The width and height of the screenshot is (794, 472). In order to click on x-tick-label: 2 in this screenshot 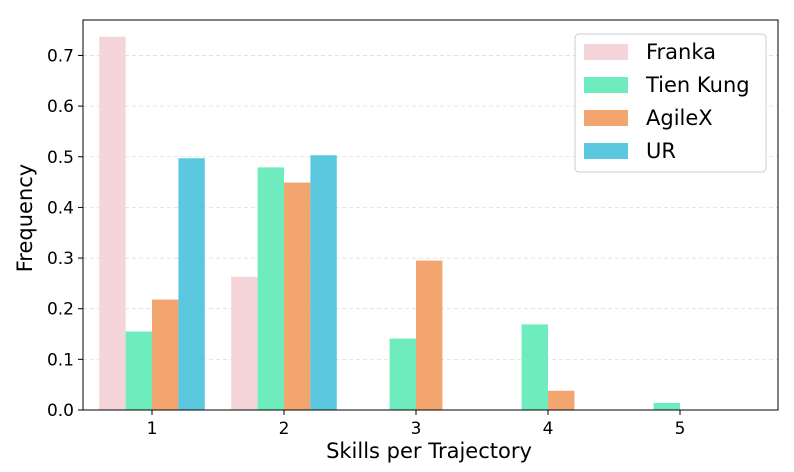, I will do `click(284, 429)`.